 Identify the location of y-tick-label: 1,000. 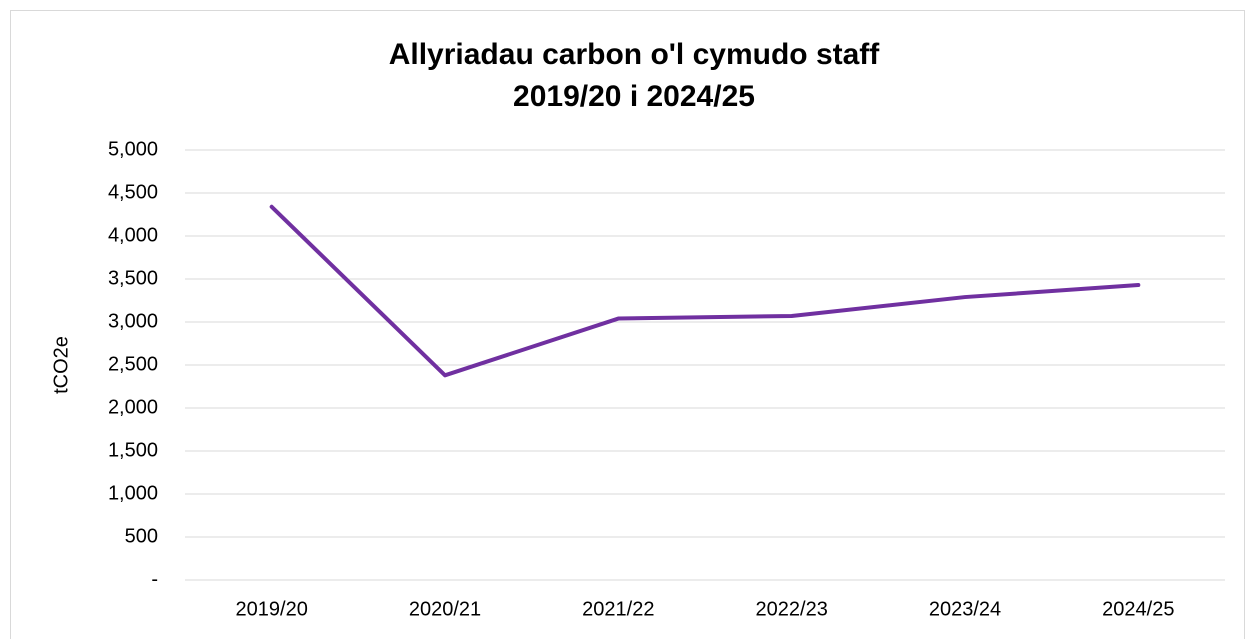
(133, 493).